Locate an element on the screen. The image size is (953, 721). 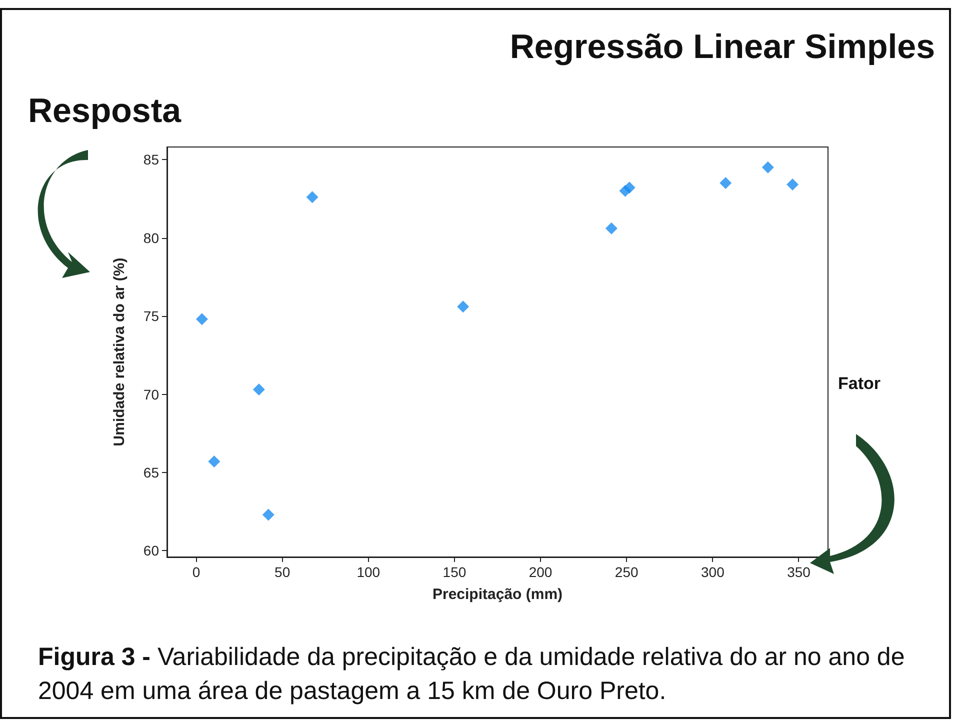
x-tick-label: 250 is located at coordinates (626, 572).